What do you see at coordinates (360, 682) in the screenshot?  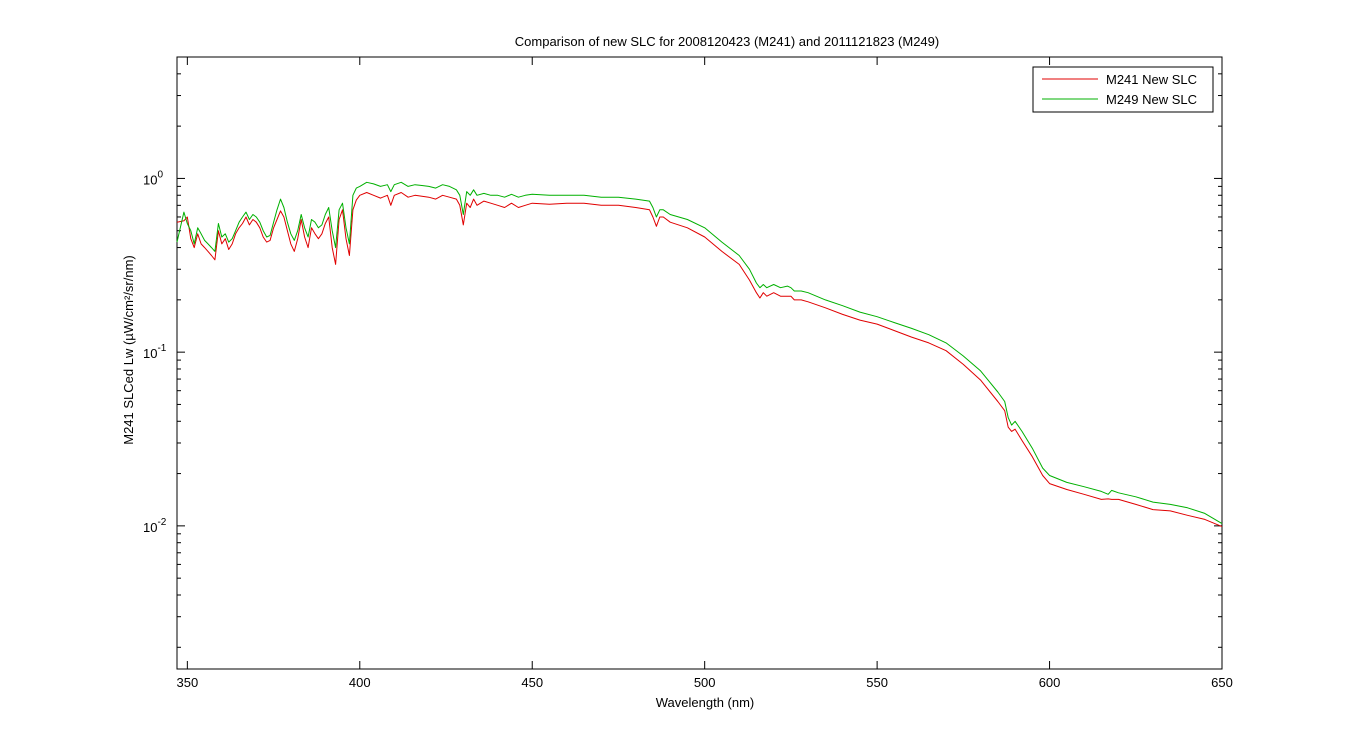 I see `x-tick-label: 400` at bounding box center [360, 682].